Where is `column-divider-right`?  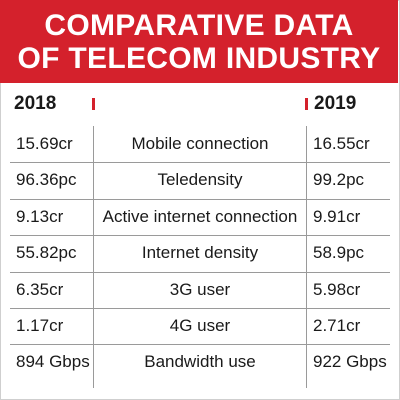
column-divider-right is located at coordinates (306, 257).